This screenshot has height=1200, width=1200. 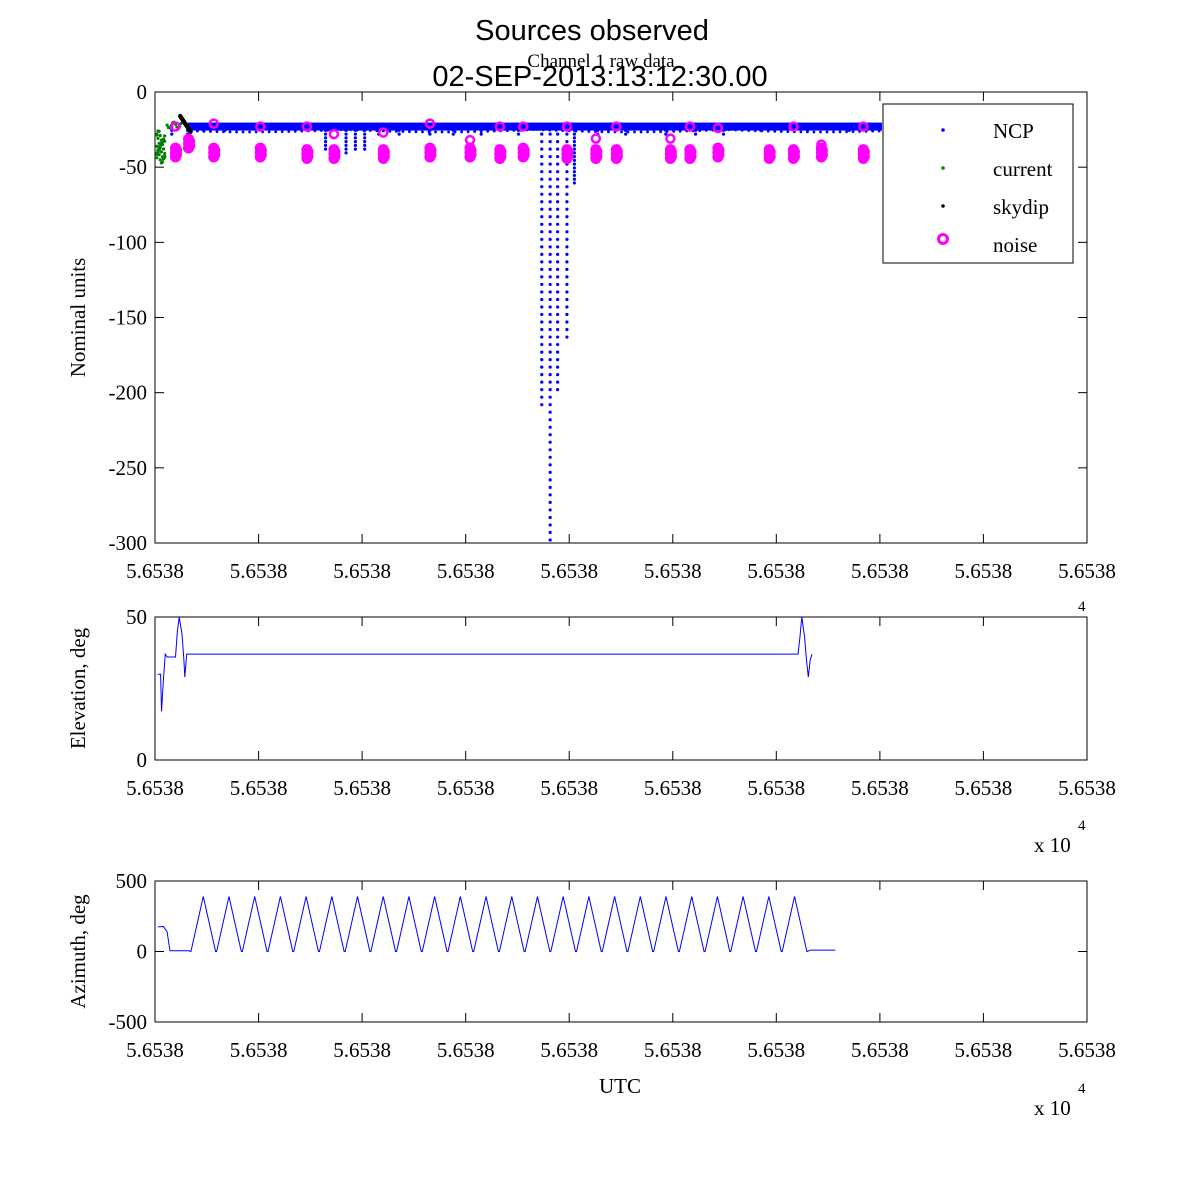 I want to click on overlay-subtitle: Channel 1 raw data, so click(x=601, y=61).